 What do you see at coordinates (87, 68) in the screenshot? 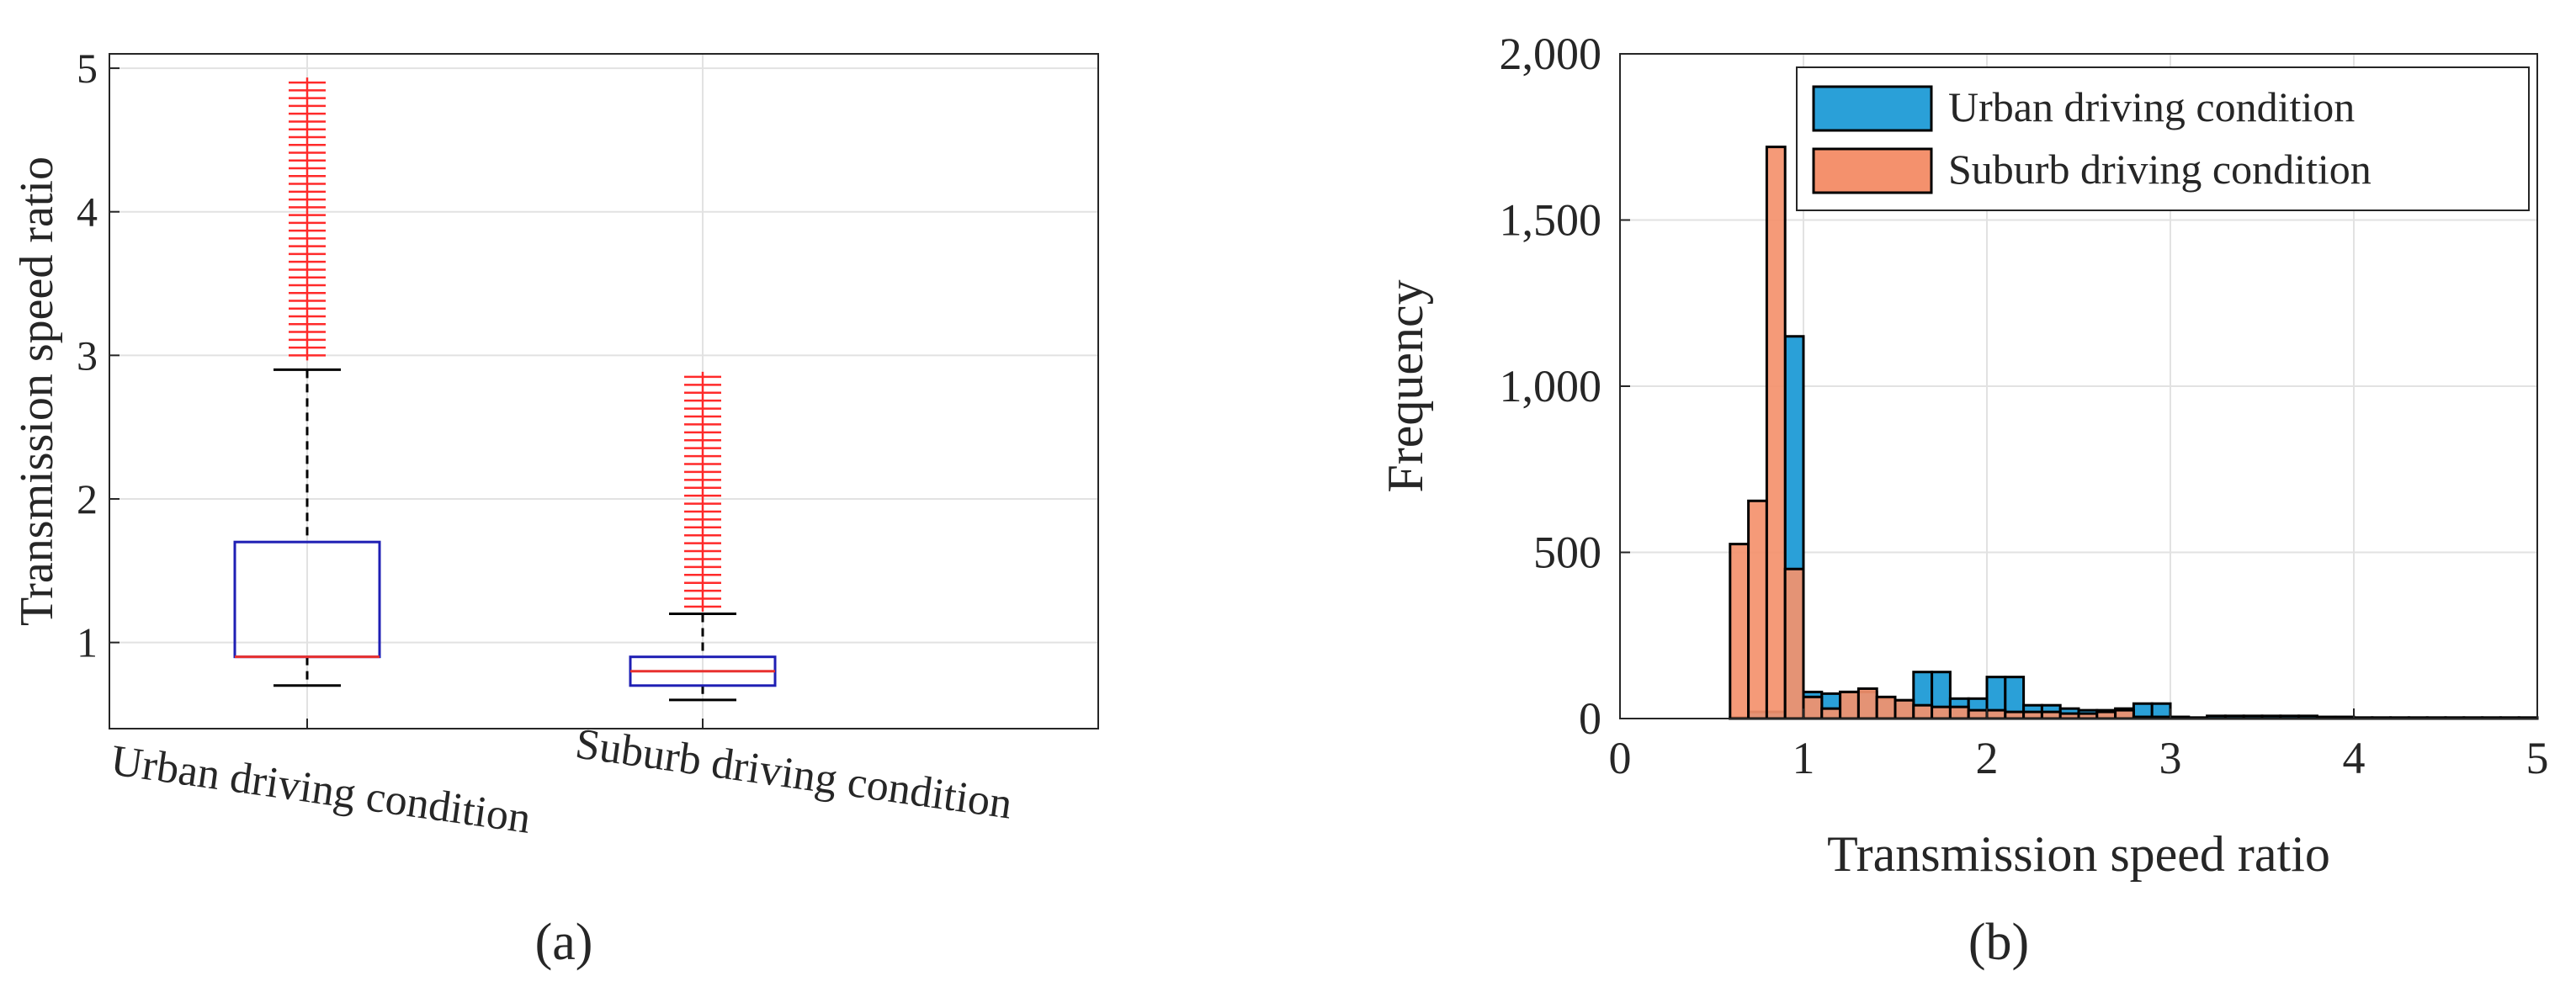
I see `y-tick-label: 5` at bounding box center [87, 68].